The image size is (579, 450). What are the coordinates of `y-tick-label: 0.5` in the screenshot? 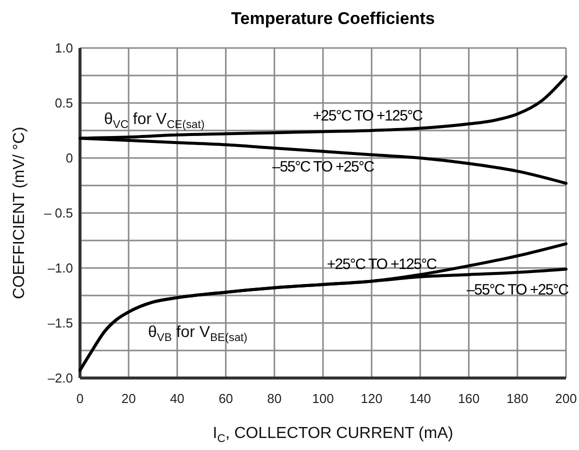 It's located at (63, 103).